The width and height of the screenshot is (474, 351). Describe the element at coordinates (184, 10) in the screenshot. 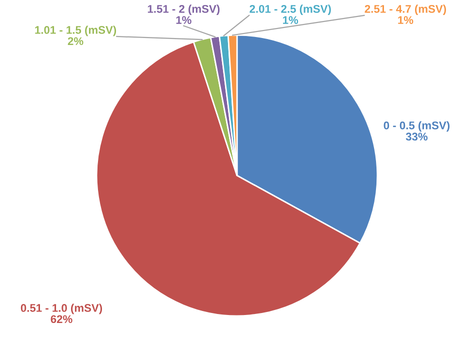

I see `slice-label: 1.51 - 2 (mSV)` at that location.